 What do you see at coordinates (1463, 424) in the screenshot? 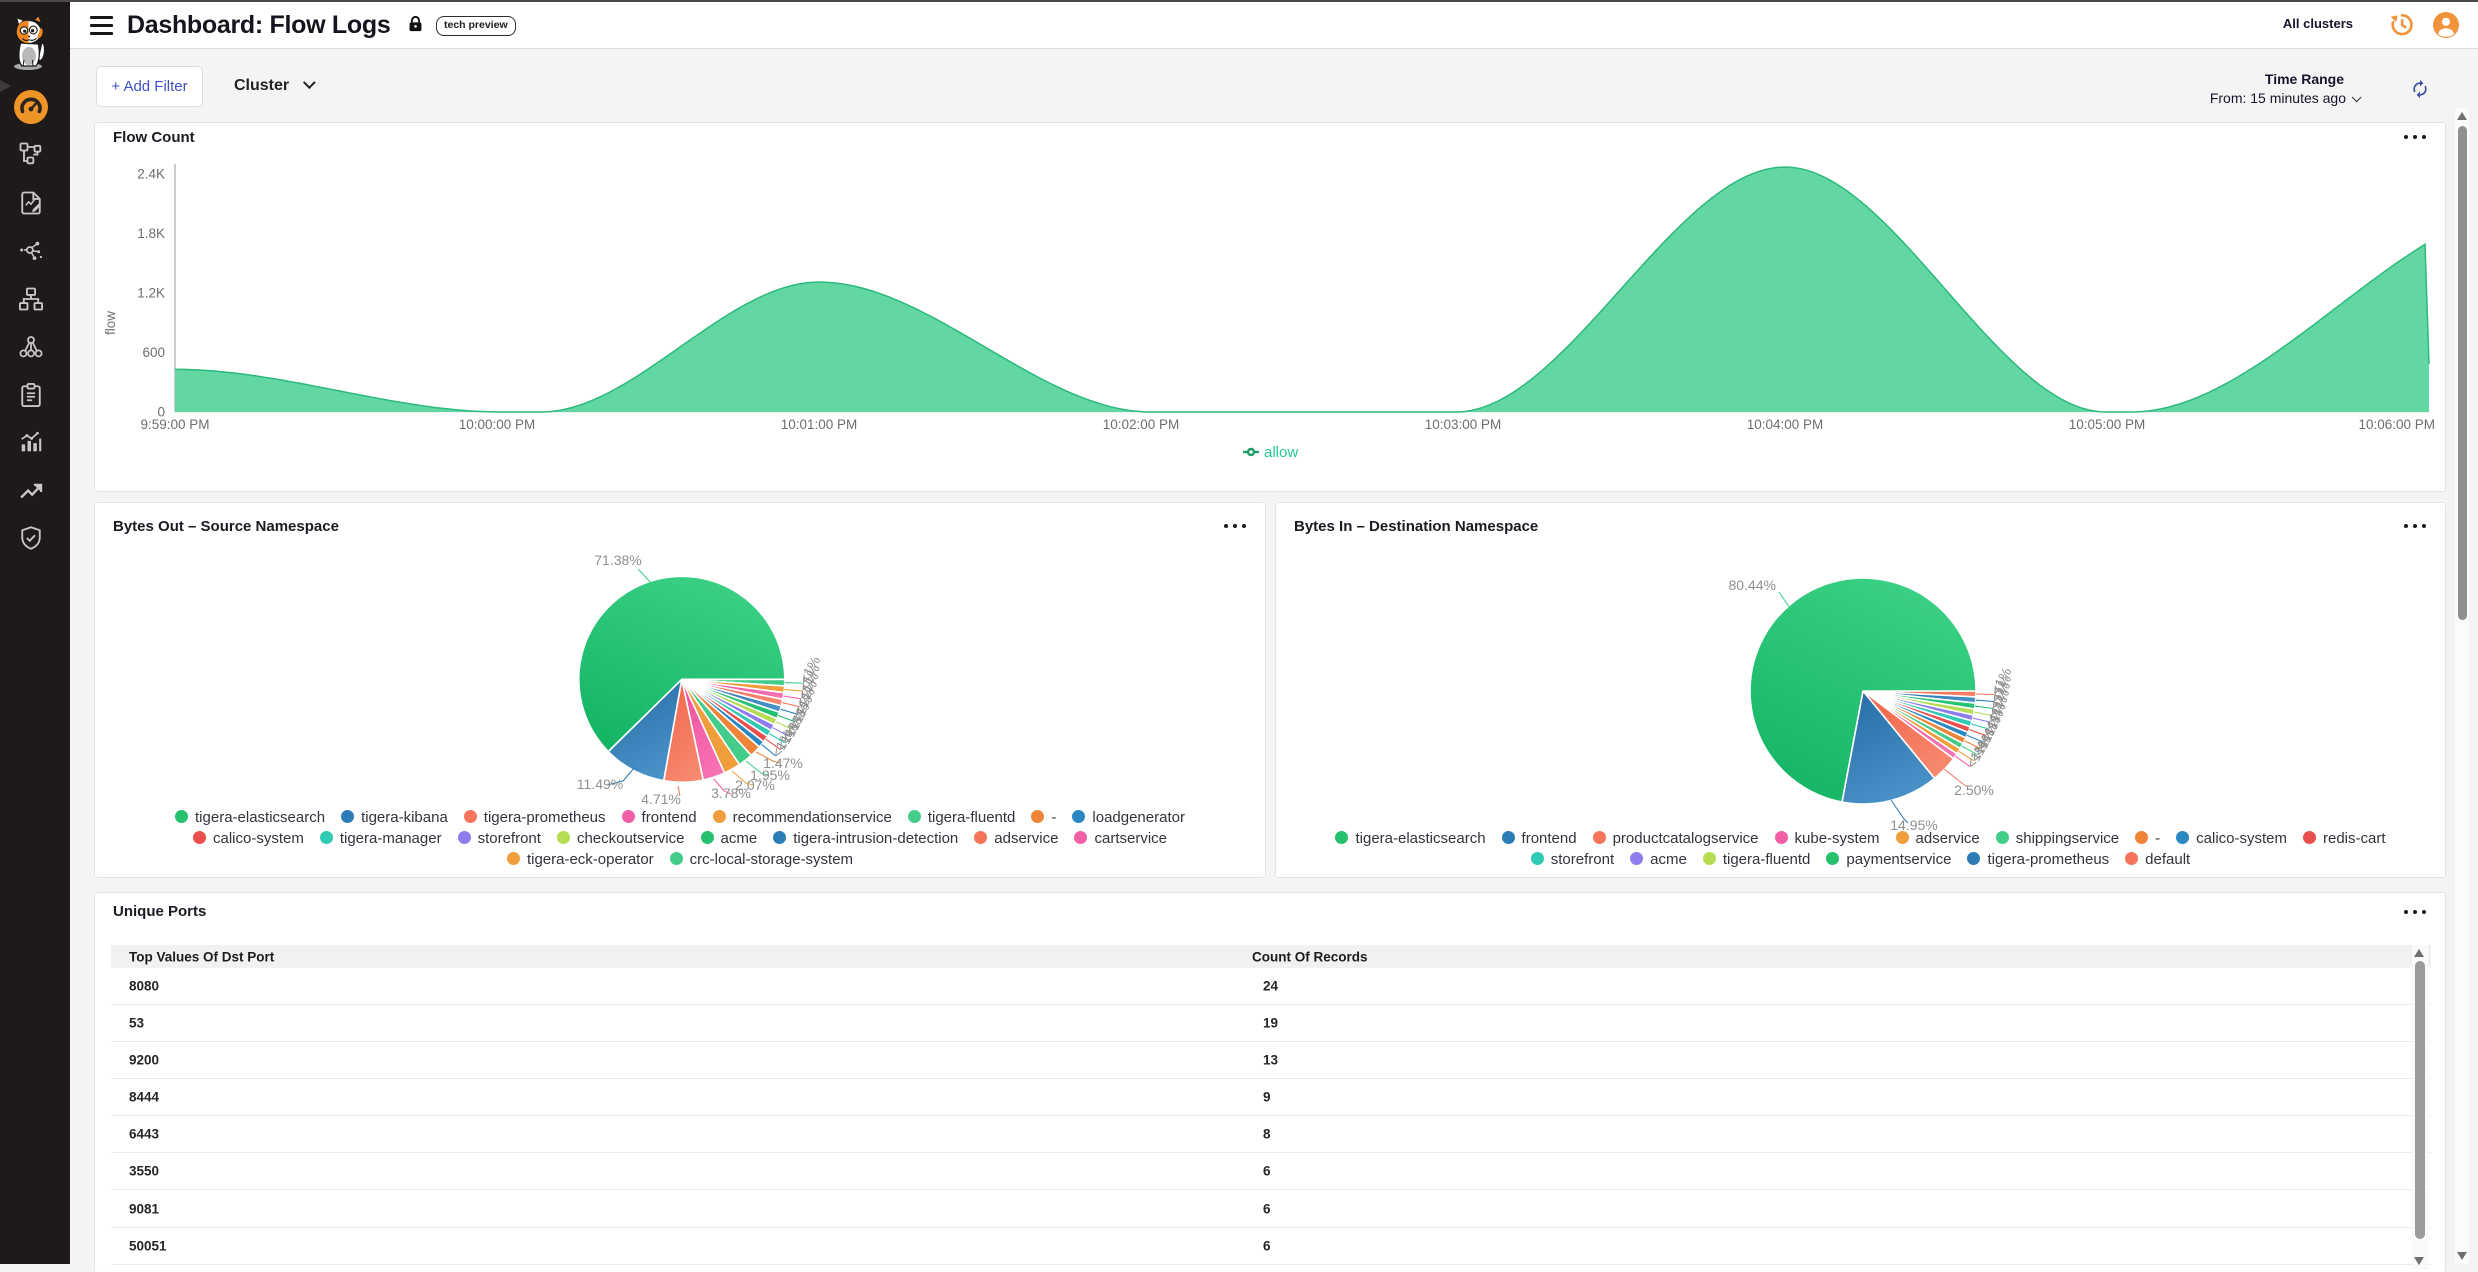
I see `svg-text: 10:03:00 PM` at bounding box center [1463, 424].